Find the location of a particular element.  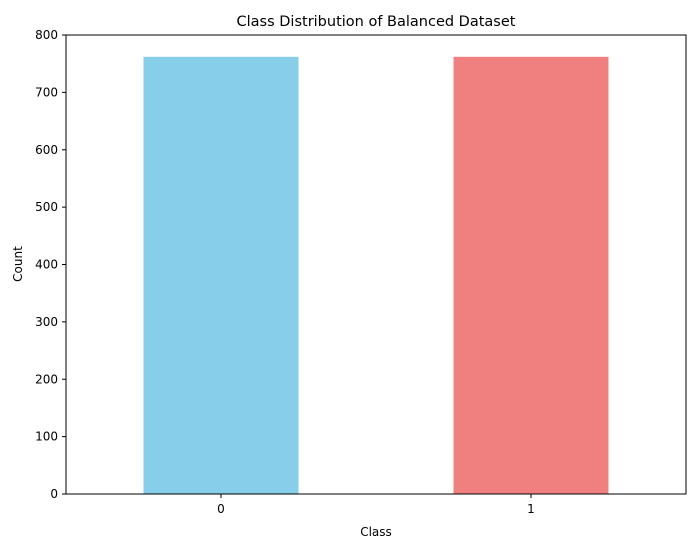

x-tick-label: 1 is located at coordinates (531, 509).